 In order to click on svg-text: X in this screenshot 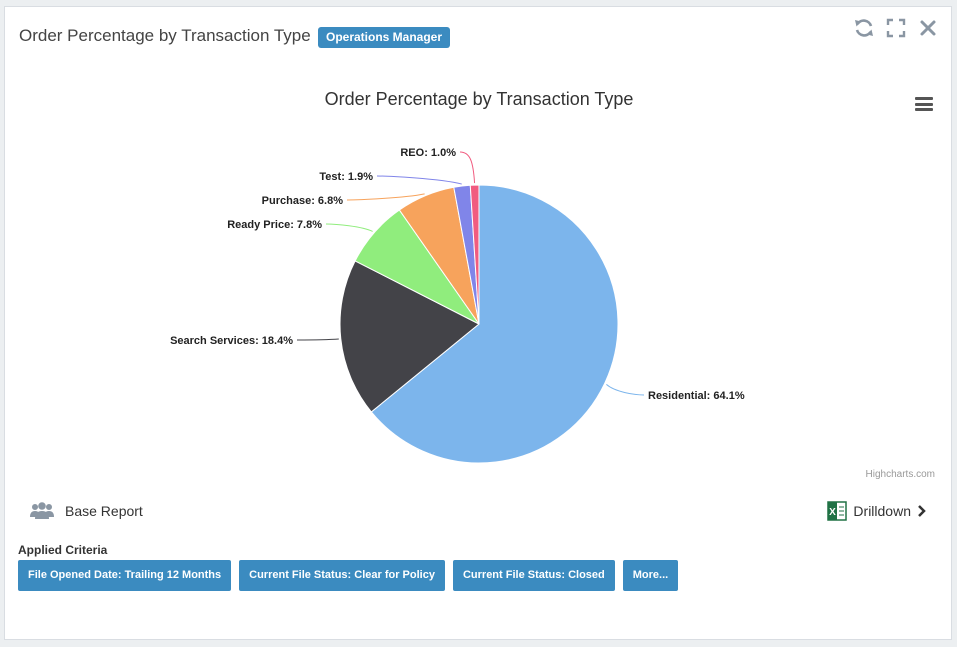, I will do `click(833, 512)`.